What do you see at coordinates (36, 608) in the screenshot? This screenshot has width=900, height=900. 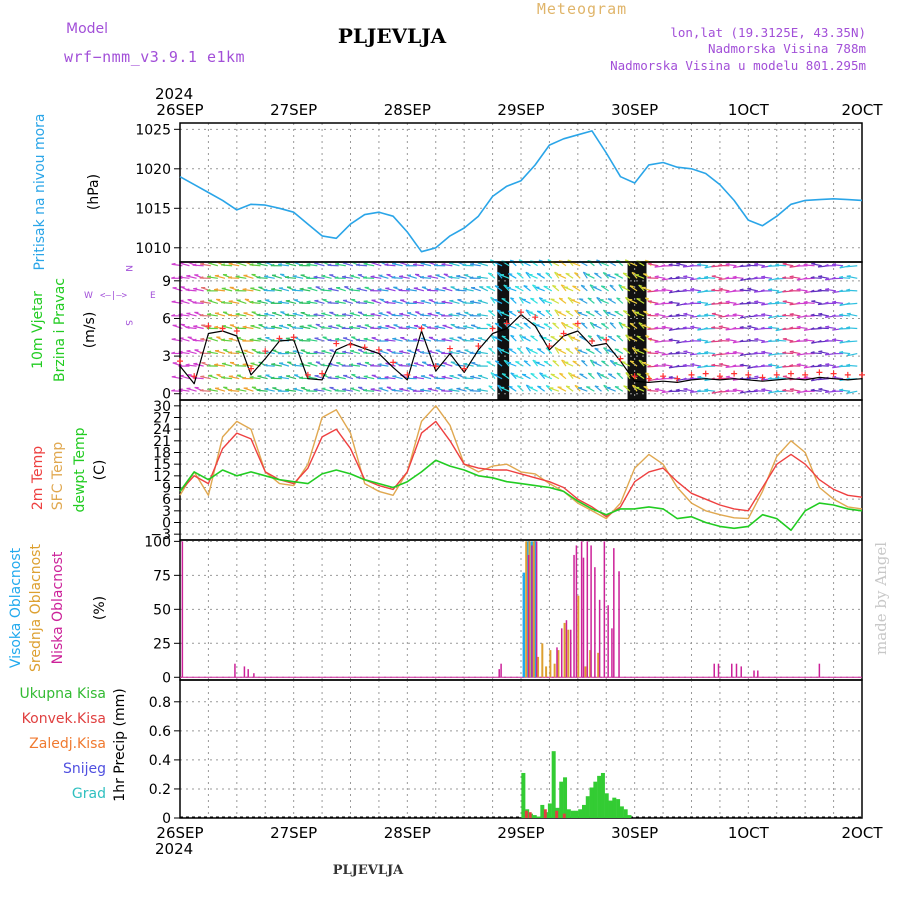 I see `cloud-mid-label: Srednja Oblacnost` at bounding box center [36, 608].